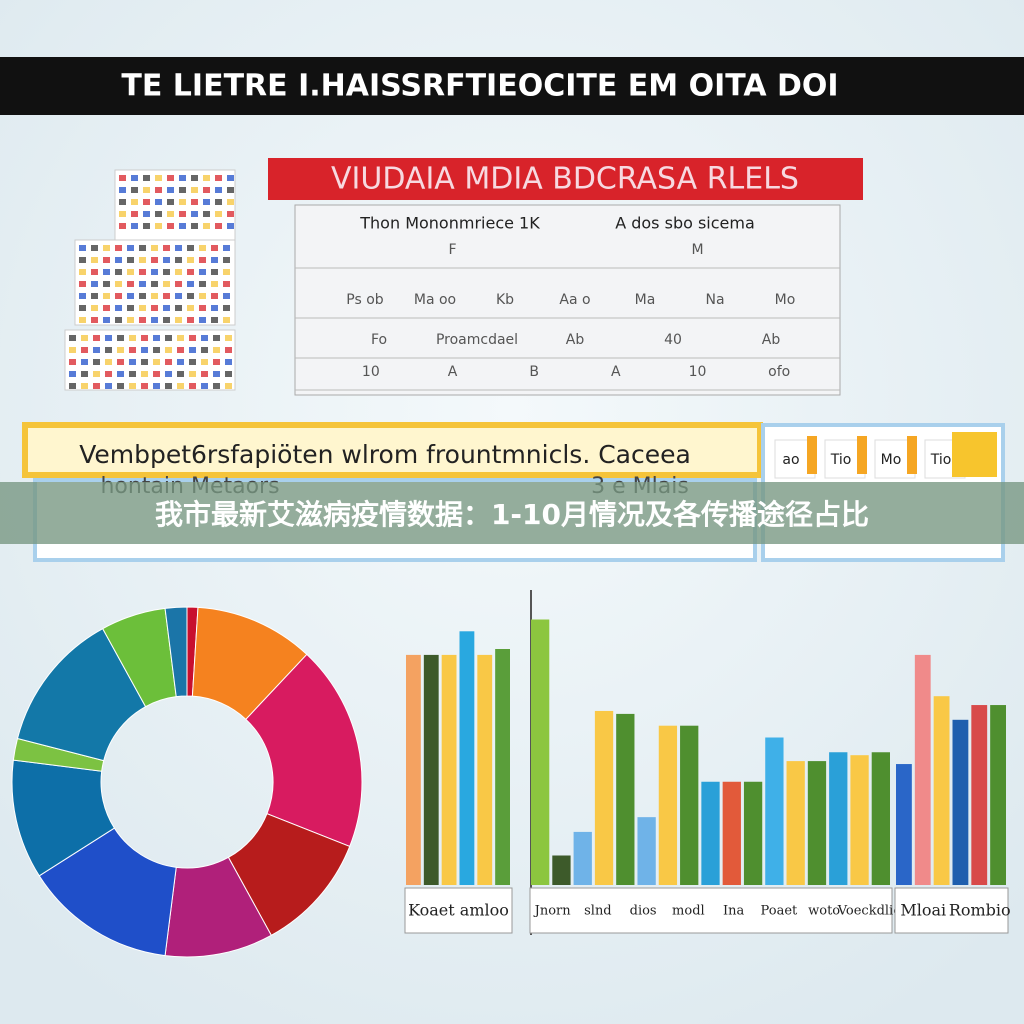  I want to click on notice-box, so click(392, 450).